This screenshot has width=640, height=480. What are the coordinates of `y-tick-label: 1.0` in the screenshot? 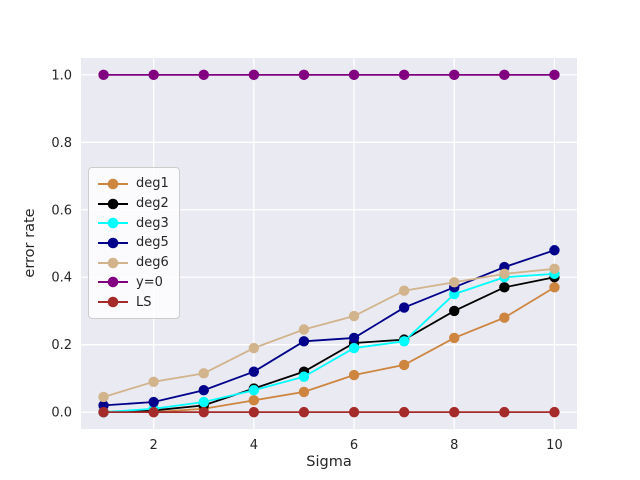 It's located at (61, 75).